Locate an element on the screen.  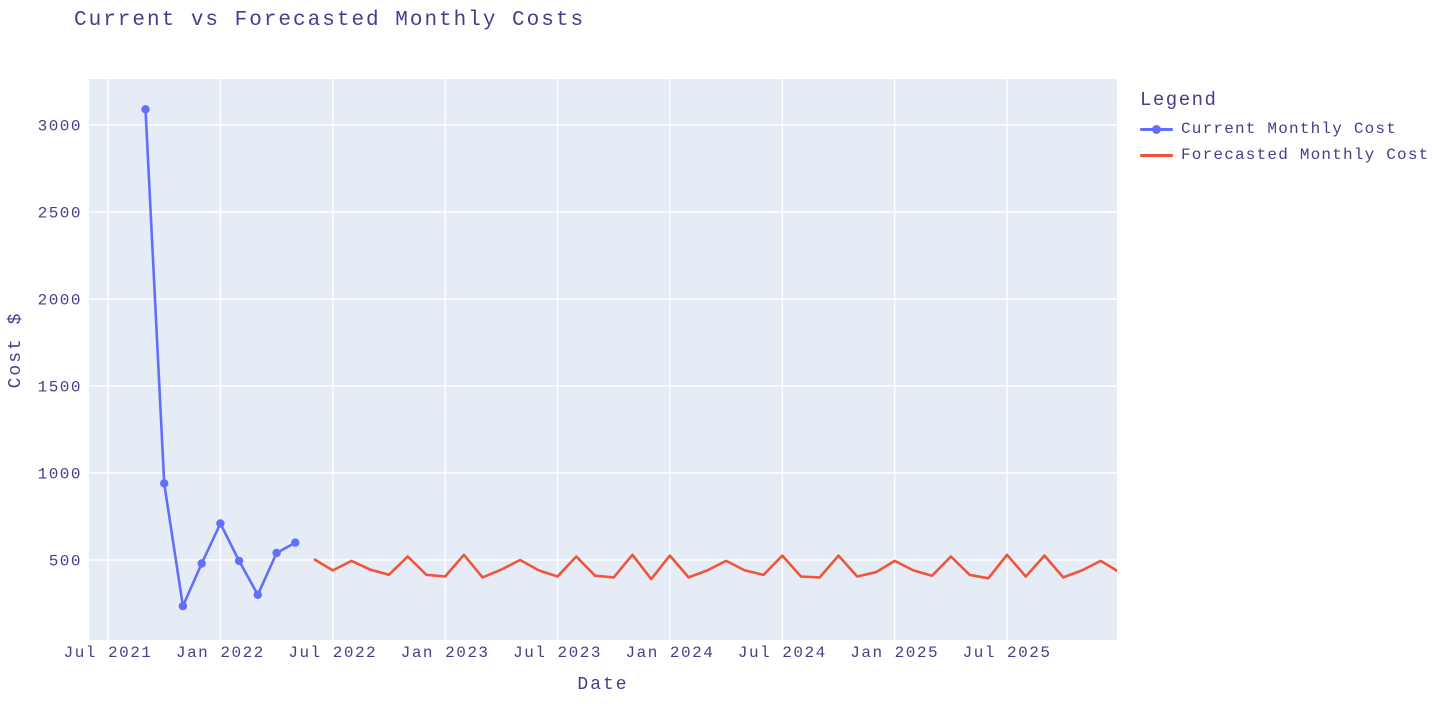
x-tick-label: Jul 2023 is located at coordinates (557, 653).